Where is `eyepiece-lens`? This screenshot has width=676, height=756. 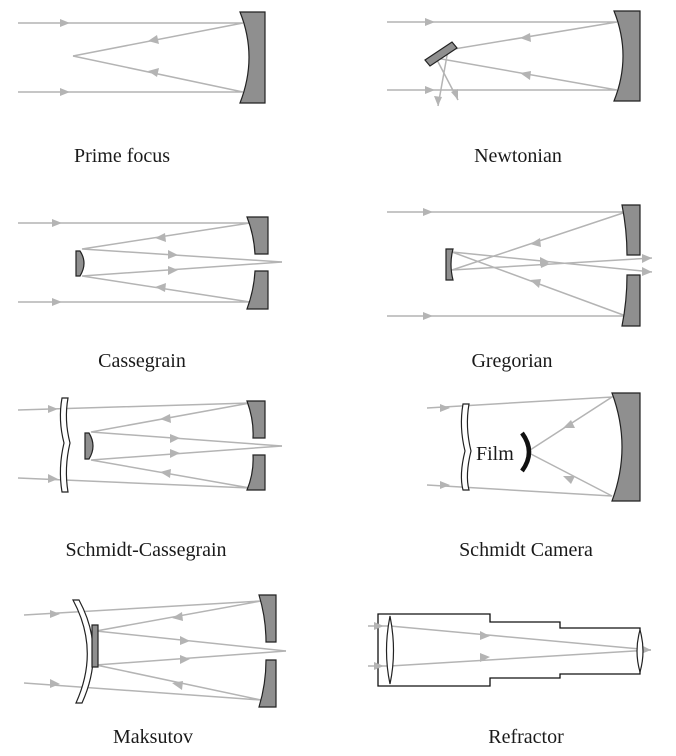
eyepiece-lens is located at coordinates (640, 651).